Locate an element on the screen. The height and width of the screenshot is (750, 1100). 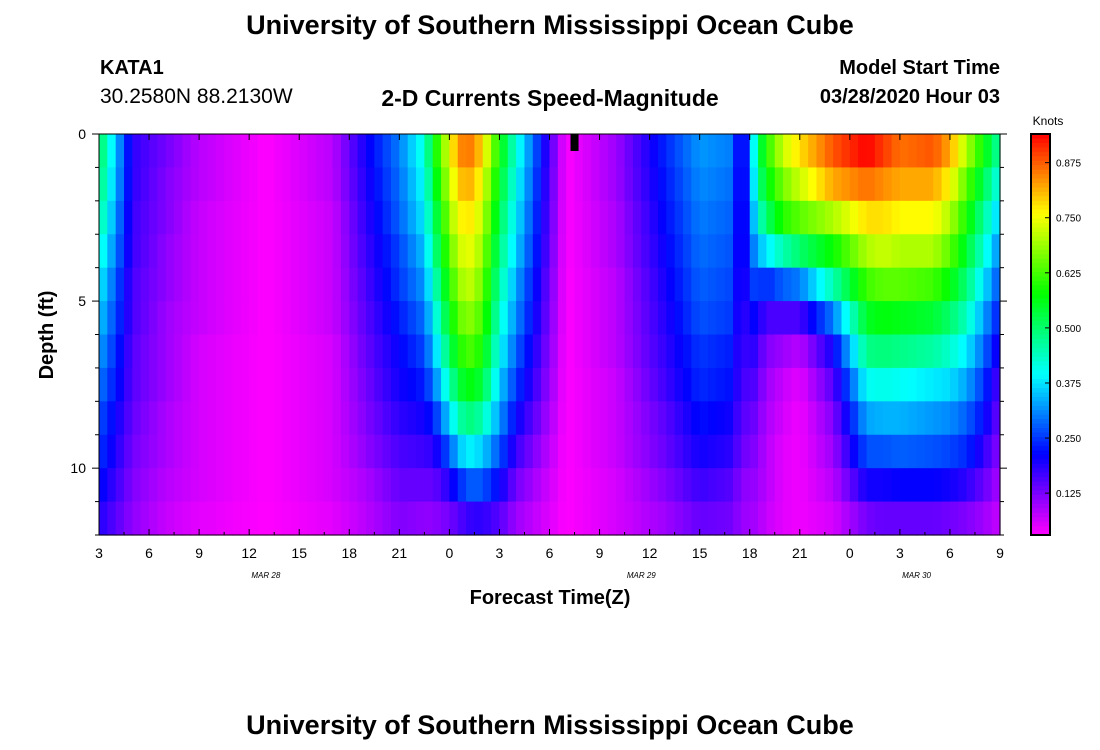
y-tick-label: 0 is located at coordinates (82, 134).